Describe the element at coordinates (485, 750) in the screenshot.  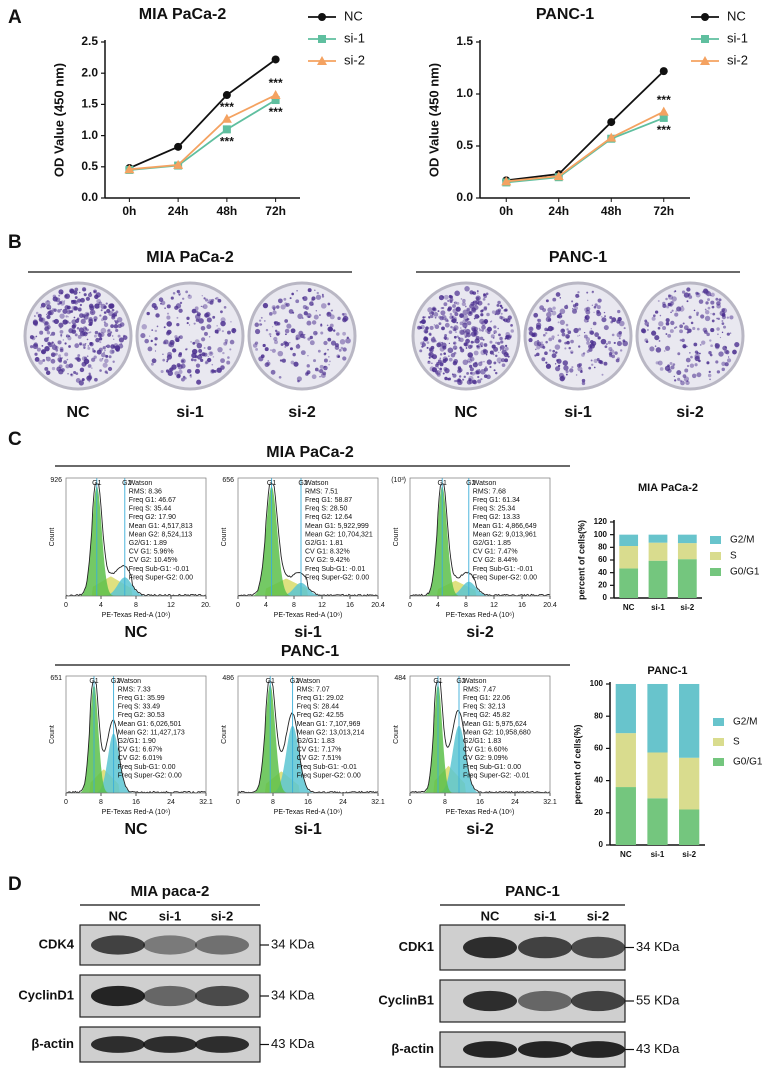
I see `stat-line: CV G1: 6.60%` at that location.